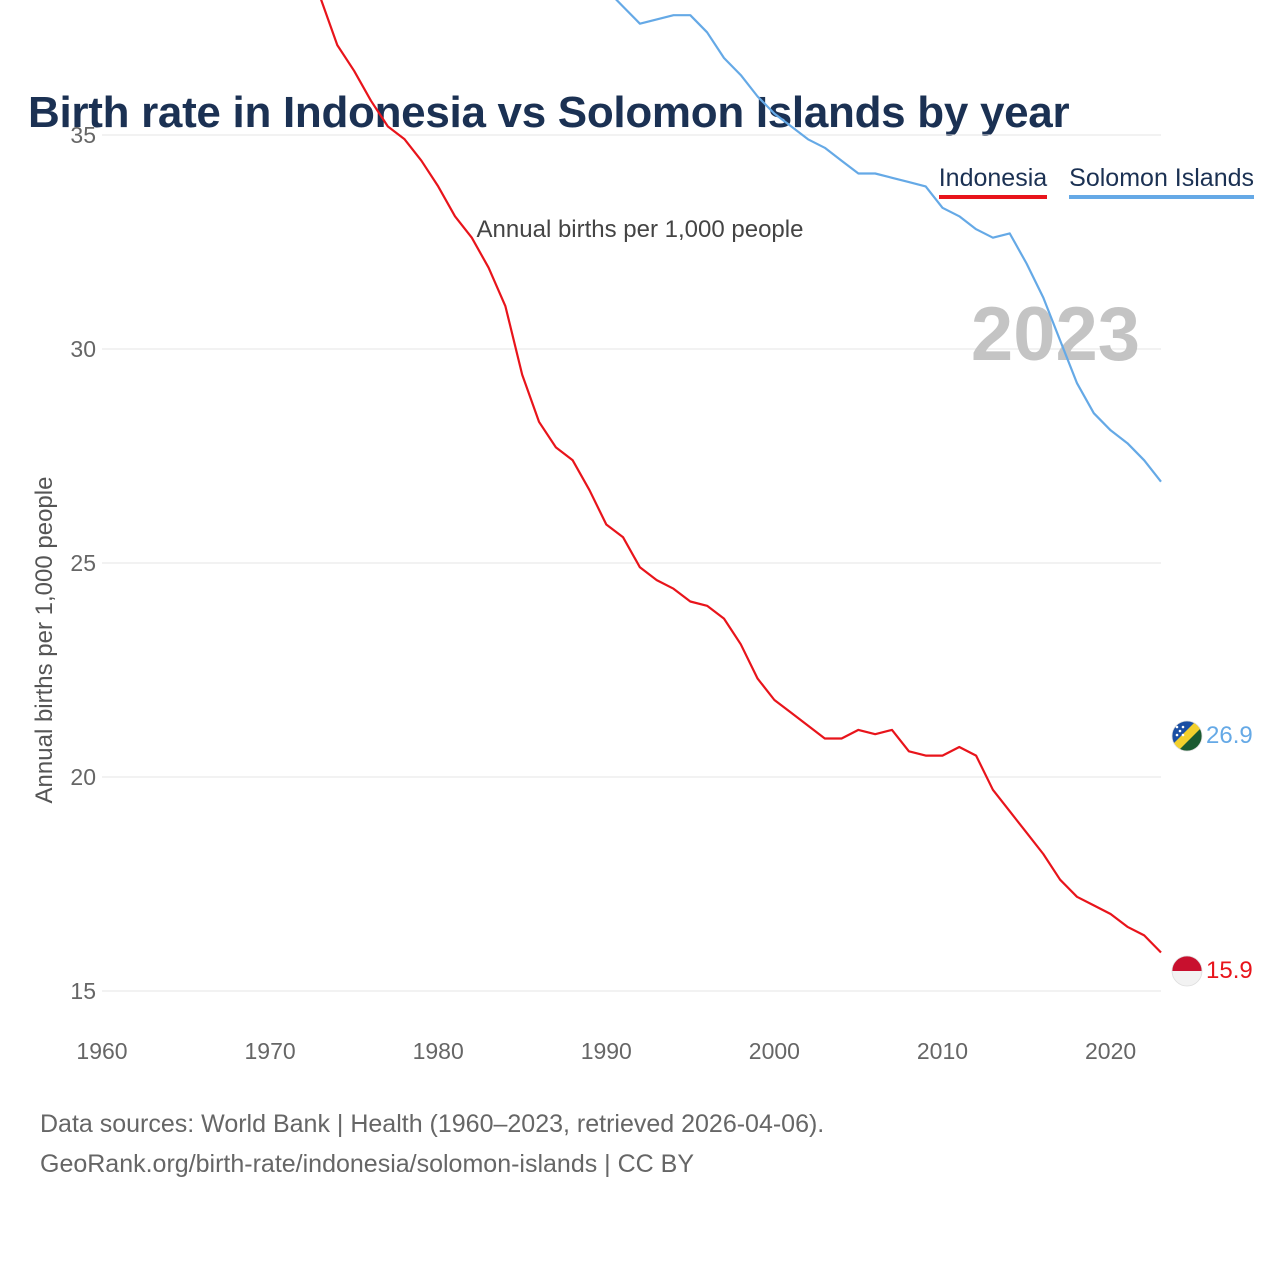  I want to click on x-tick-label: 2000, so click(774, 1051).